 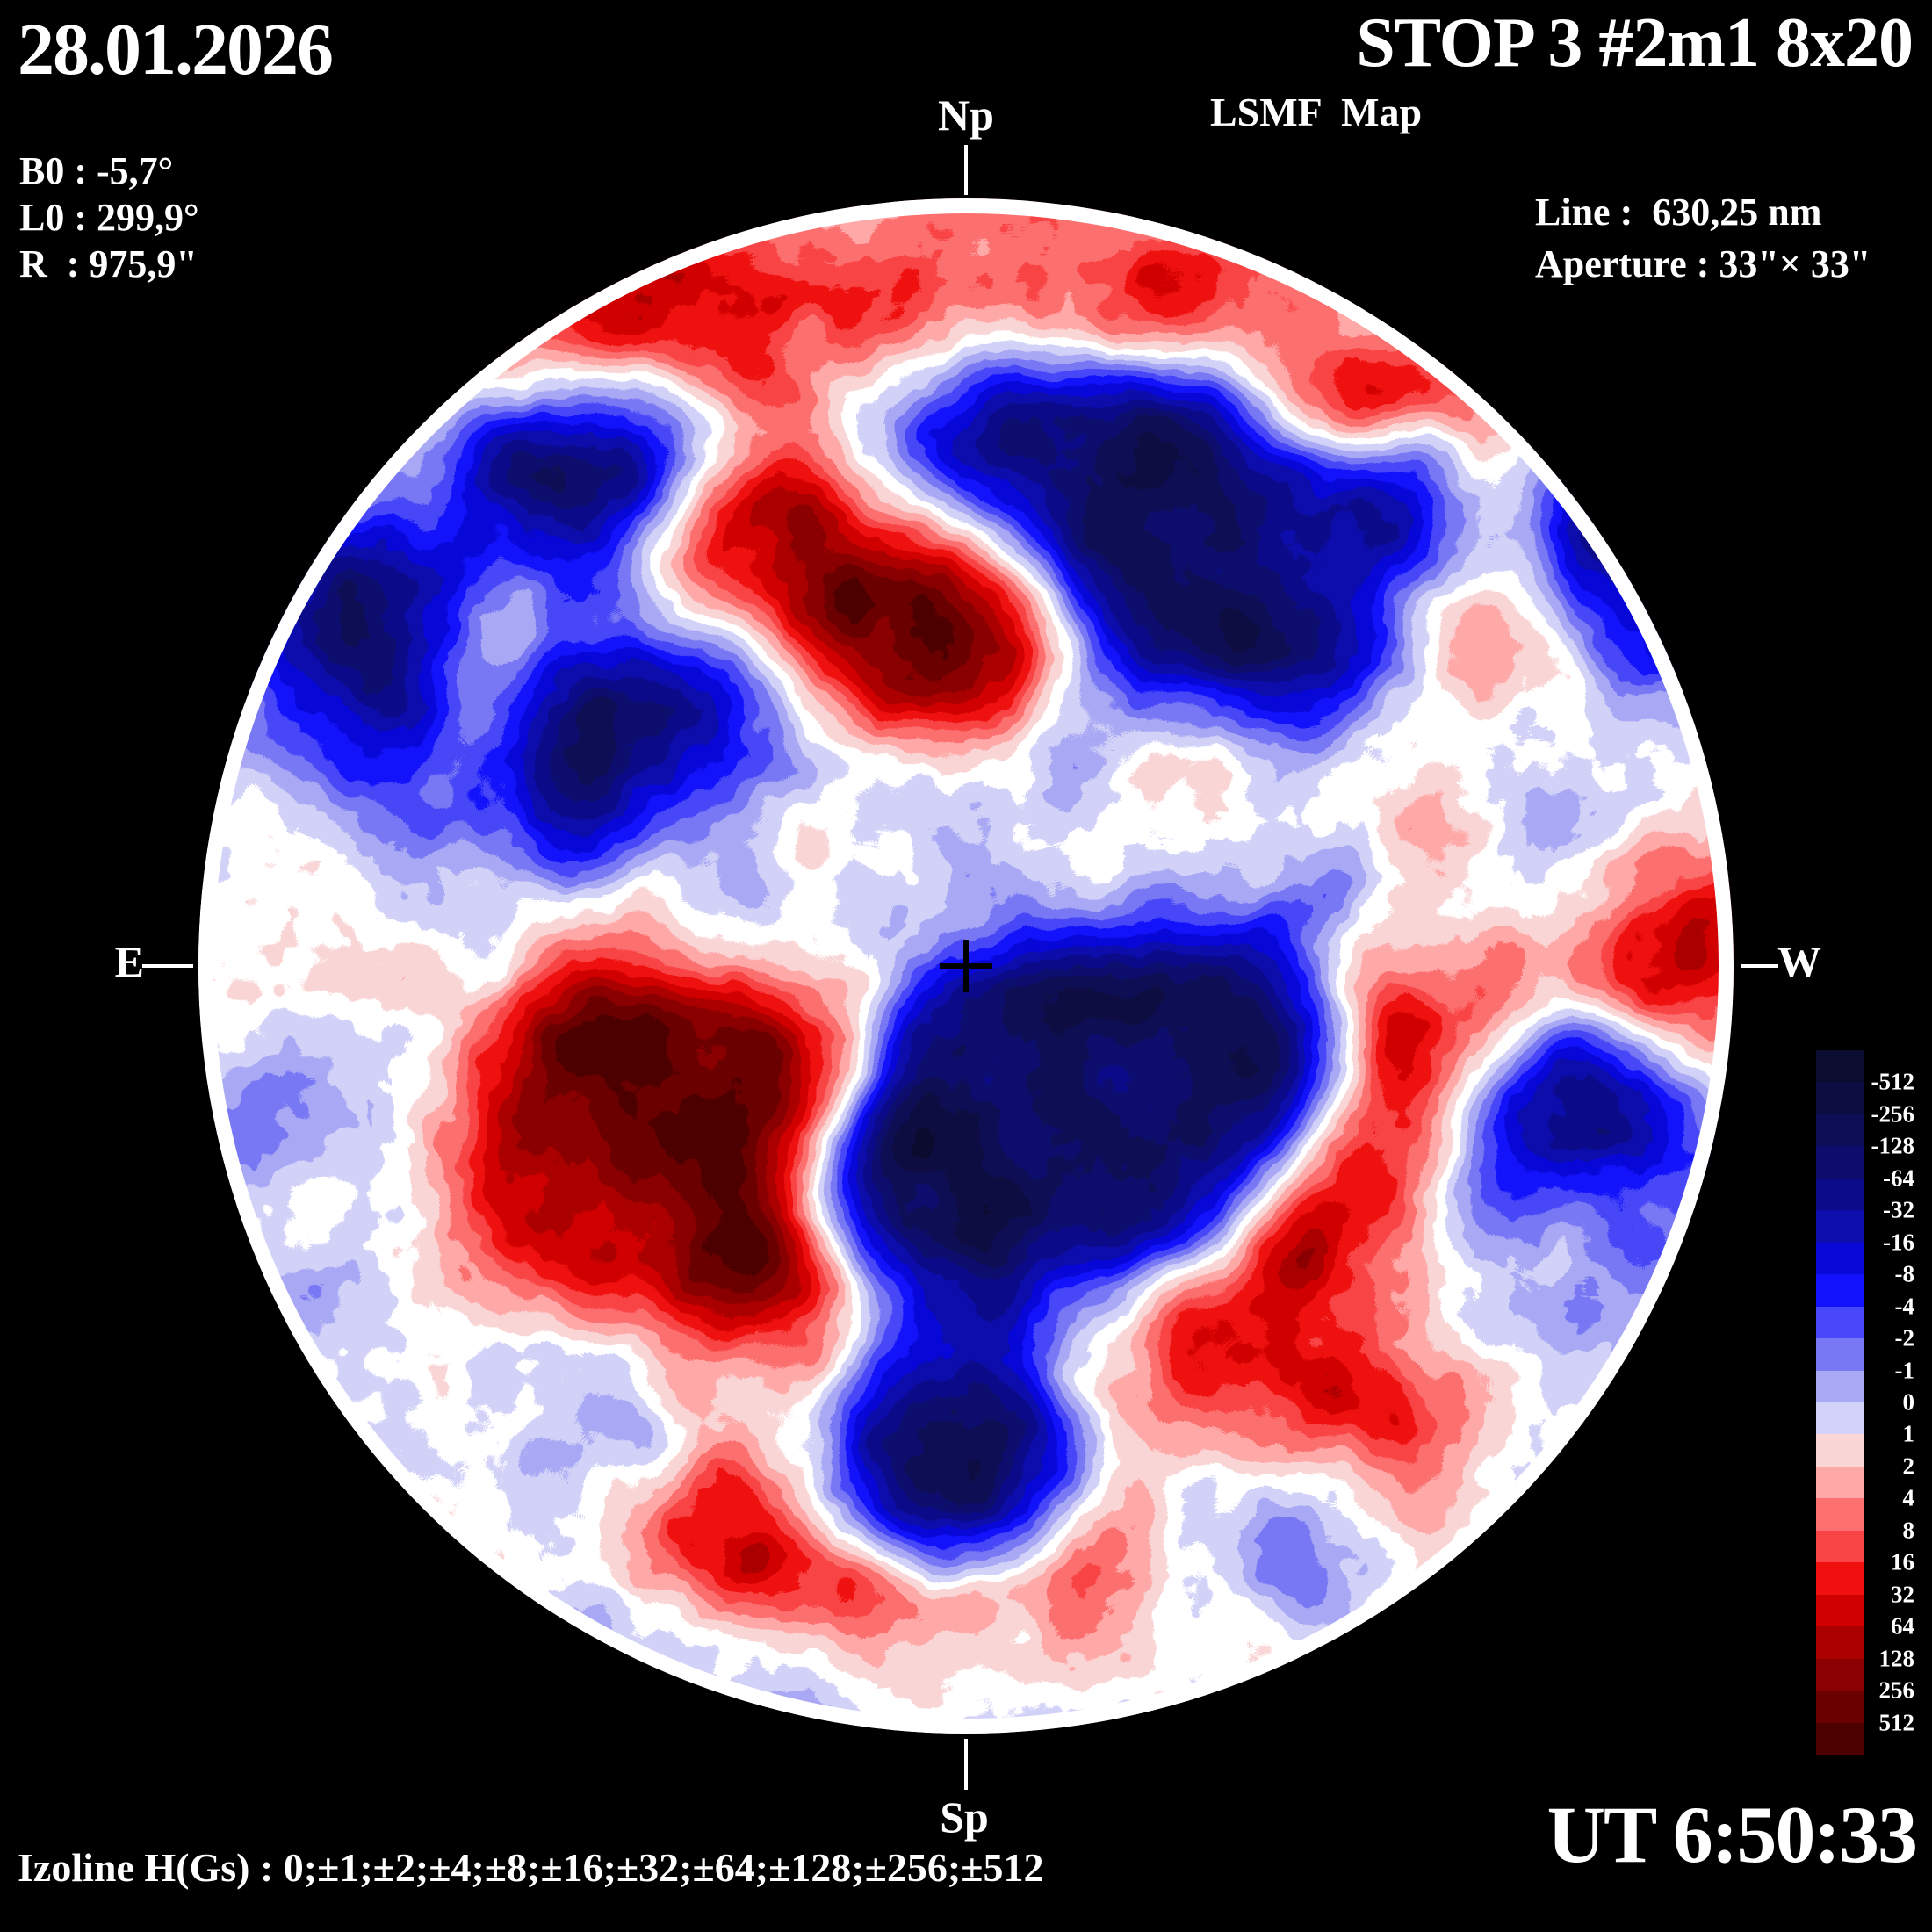 What do you see at coordinates (96, 170) in the screenshot?
I see `b0-value: B0 : -5,7°` at bounding box center [96, 170].